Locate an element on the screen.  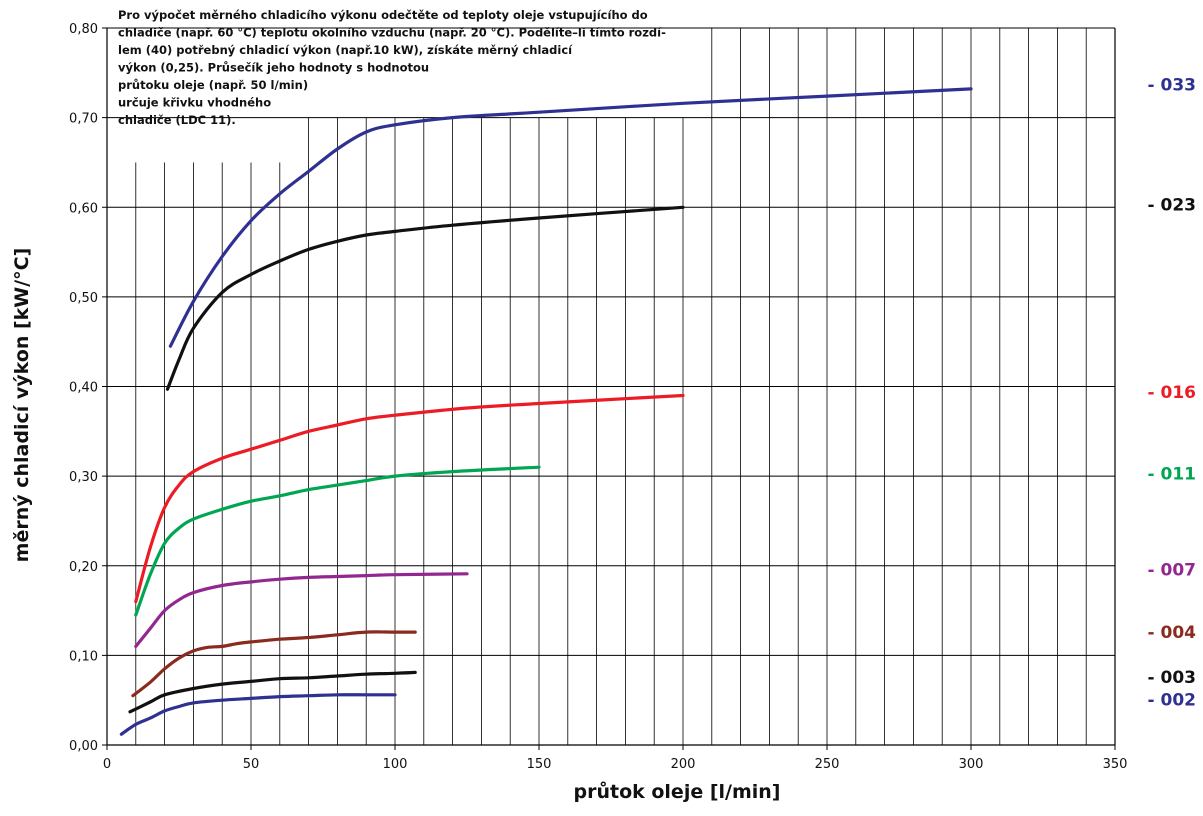
x-tick-label: 150 is located at coordinates (539, 764).